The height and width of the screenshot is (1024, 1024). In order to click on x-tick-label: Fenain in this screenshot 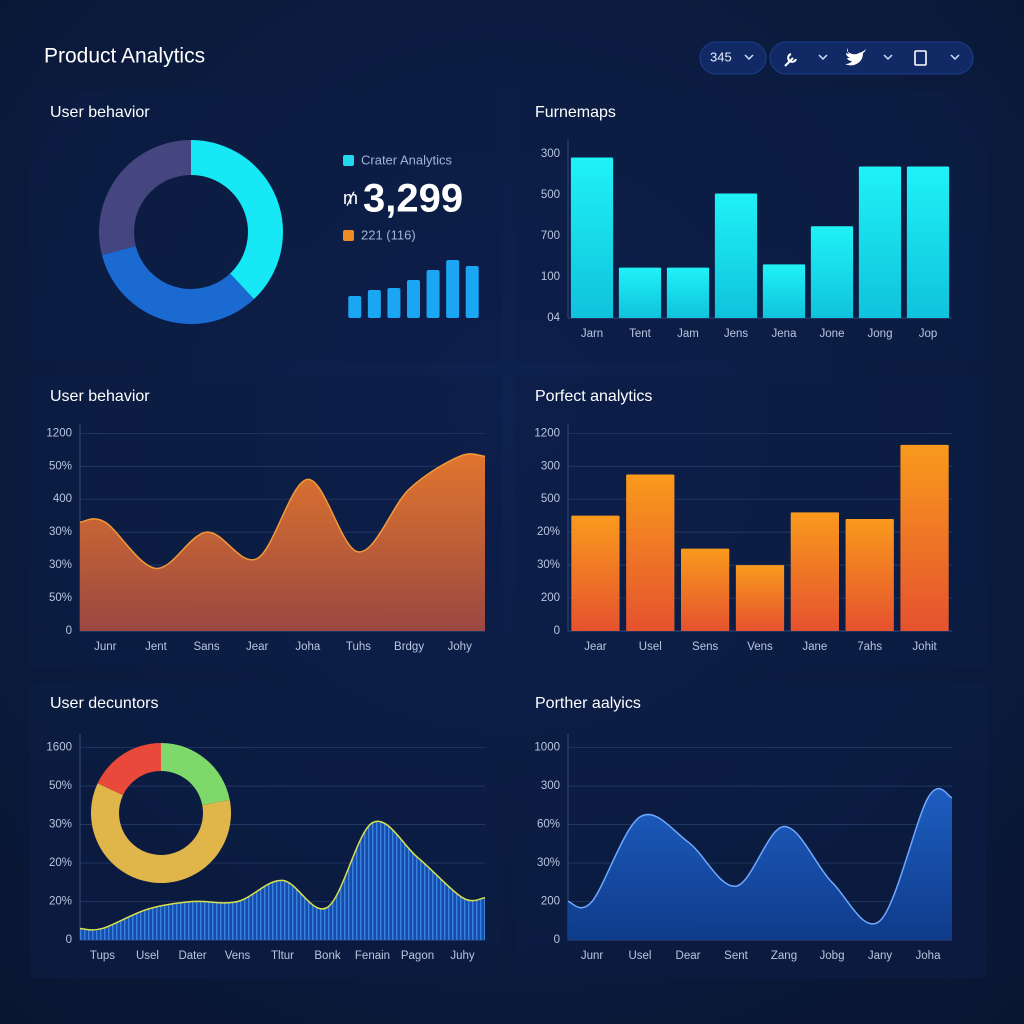, I will do `click(372, 956)`.